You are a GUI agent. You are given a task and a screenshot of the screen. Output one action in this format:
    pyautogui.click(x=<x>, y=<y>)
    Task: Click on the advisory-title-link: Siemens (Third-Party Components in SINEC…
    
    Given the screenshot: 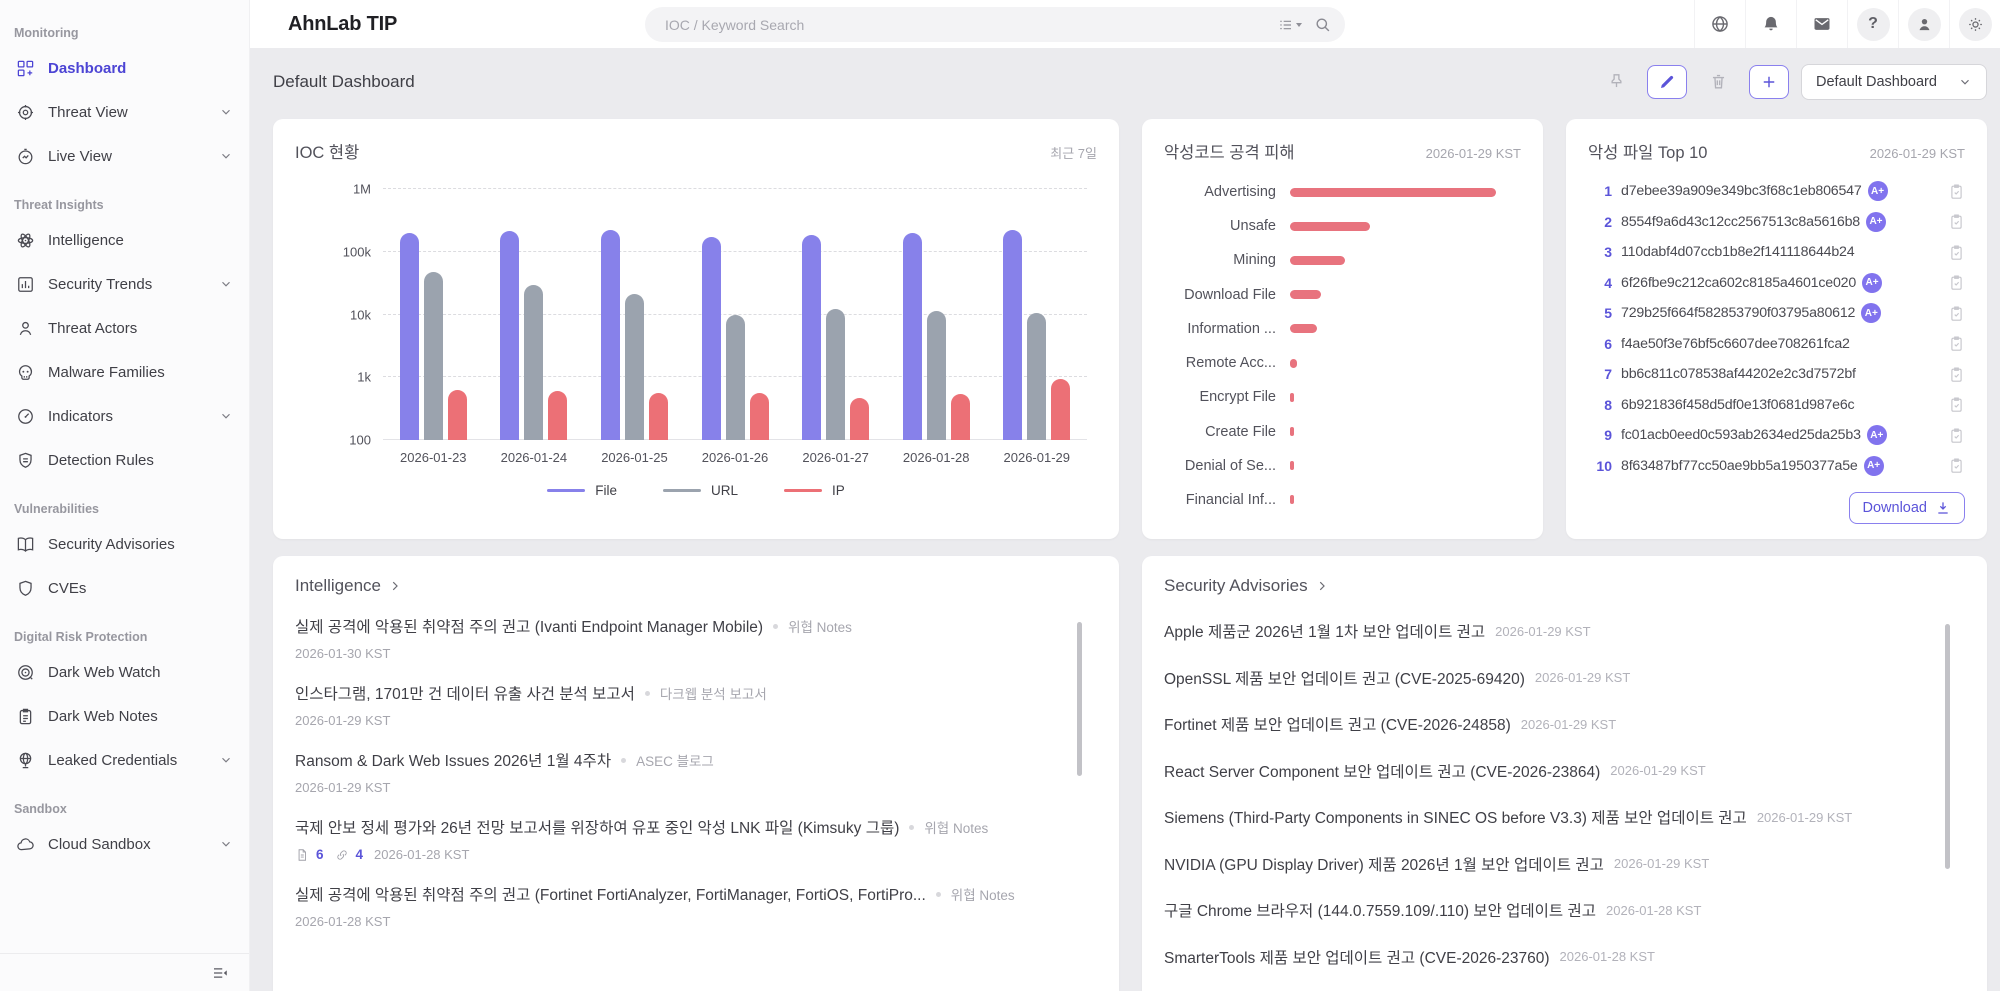 What is the action you would take?
    pyautogui.click(x=1455, y=819)
    